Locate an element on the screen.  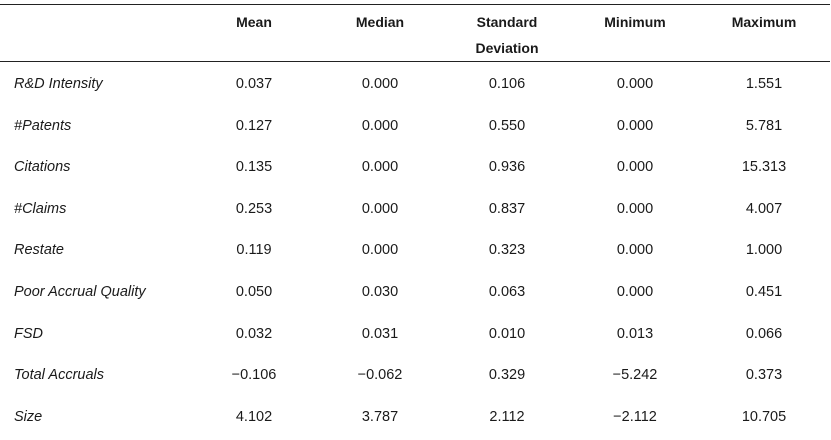
table-cell: 15.313 is located at coordinates (764, 167).